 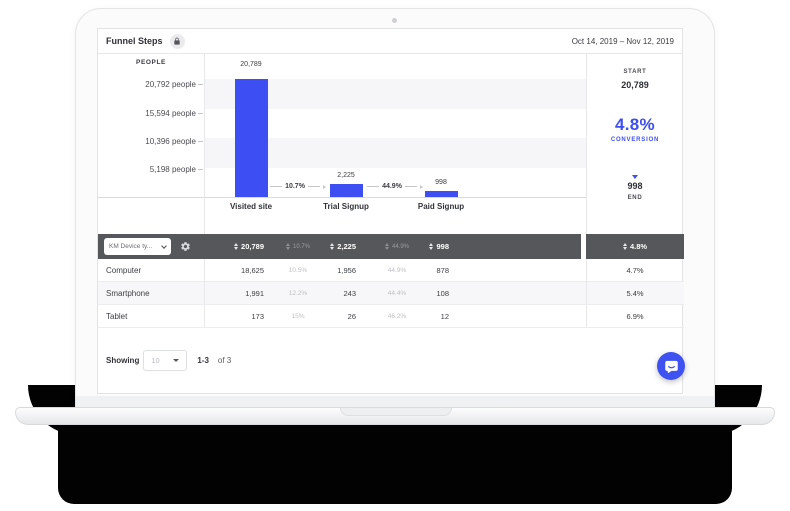 I want to click on sort-header-conversion: 4.8%, so click(x=635, y=246).